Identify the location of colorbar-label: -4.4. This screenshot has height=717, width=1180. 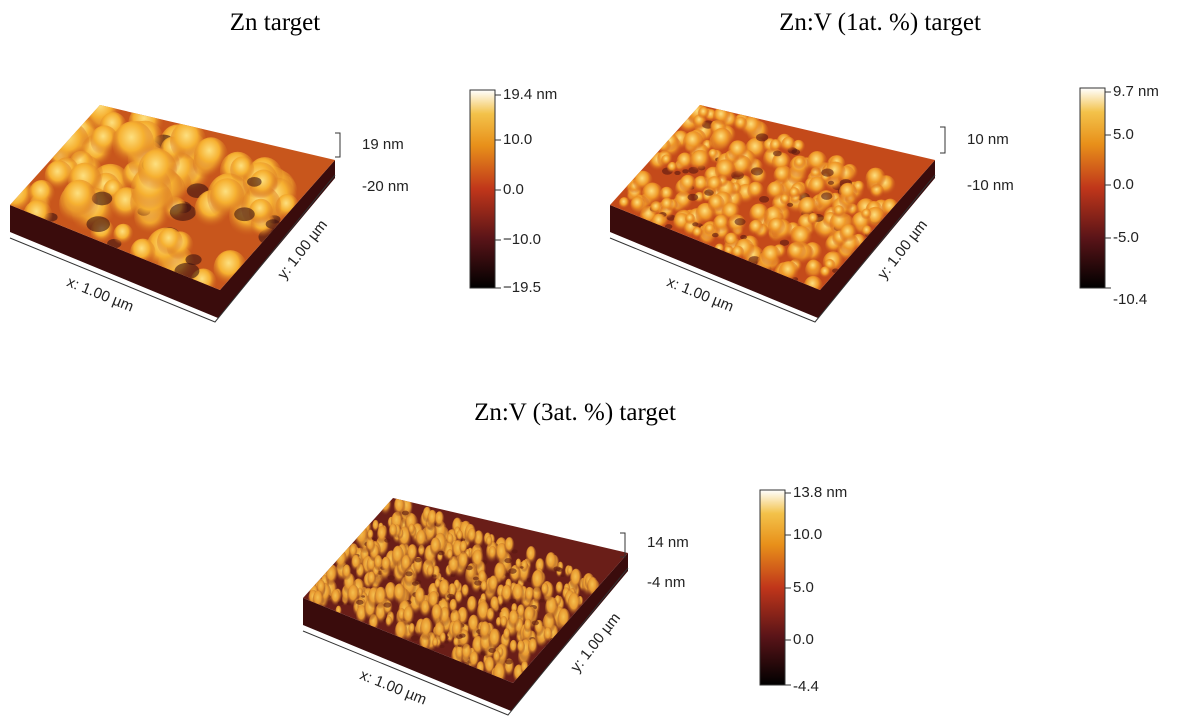
(806, 686).